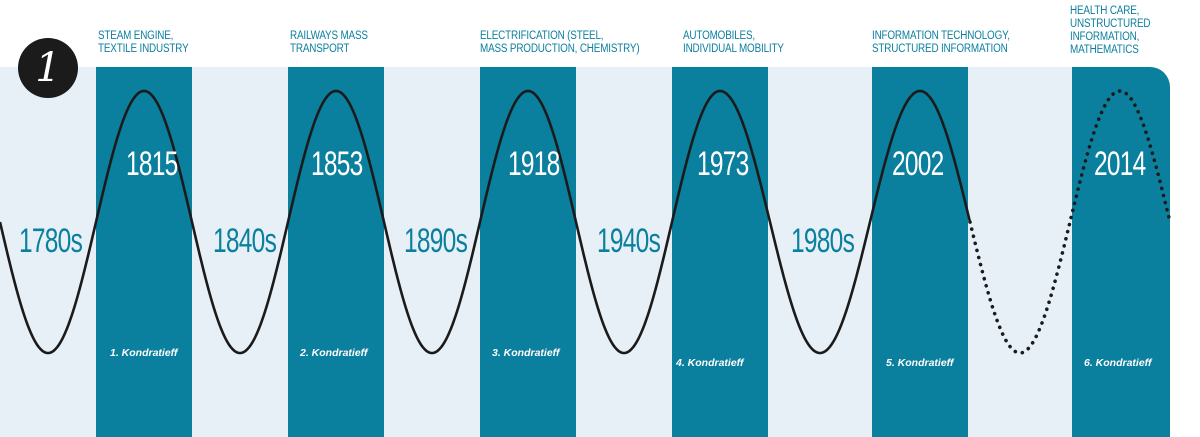 The width and height of the screenshot is (1200, 437). What do you see at coordinates (1120, 164) in the screenshot?
I see `cycle-year-6: 2014` at bounding box center [1120, 164].